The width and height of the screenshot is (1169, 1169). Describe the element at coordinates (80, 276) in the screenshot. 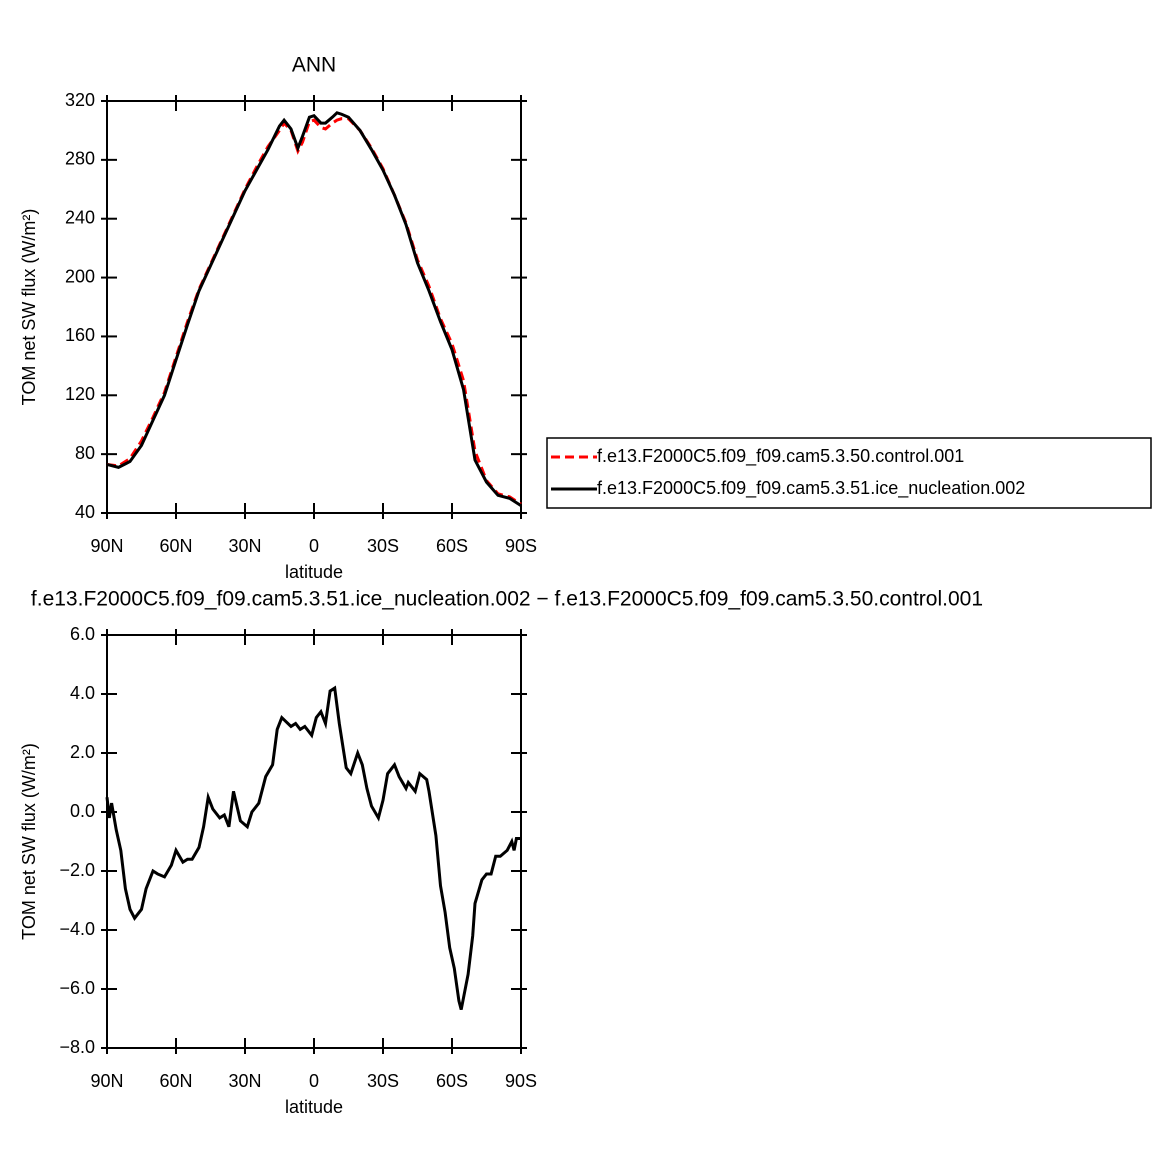

I see `y-tick-label: 200` at that location.